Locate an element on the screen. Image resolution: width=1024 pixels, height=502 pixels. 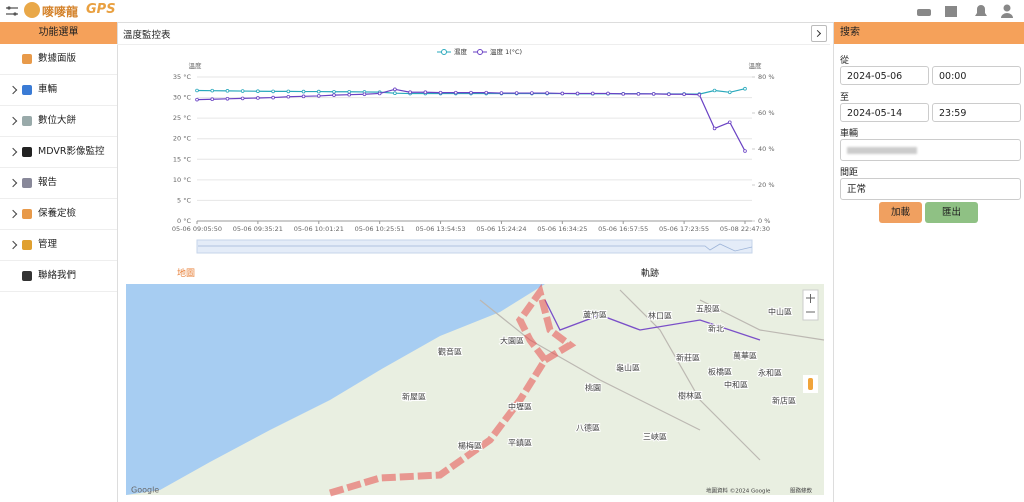
menu-label: 報告 is located at coordinates (48, 182).